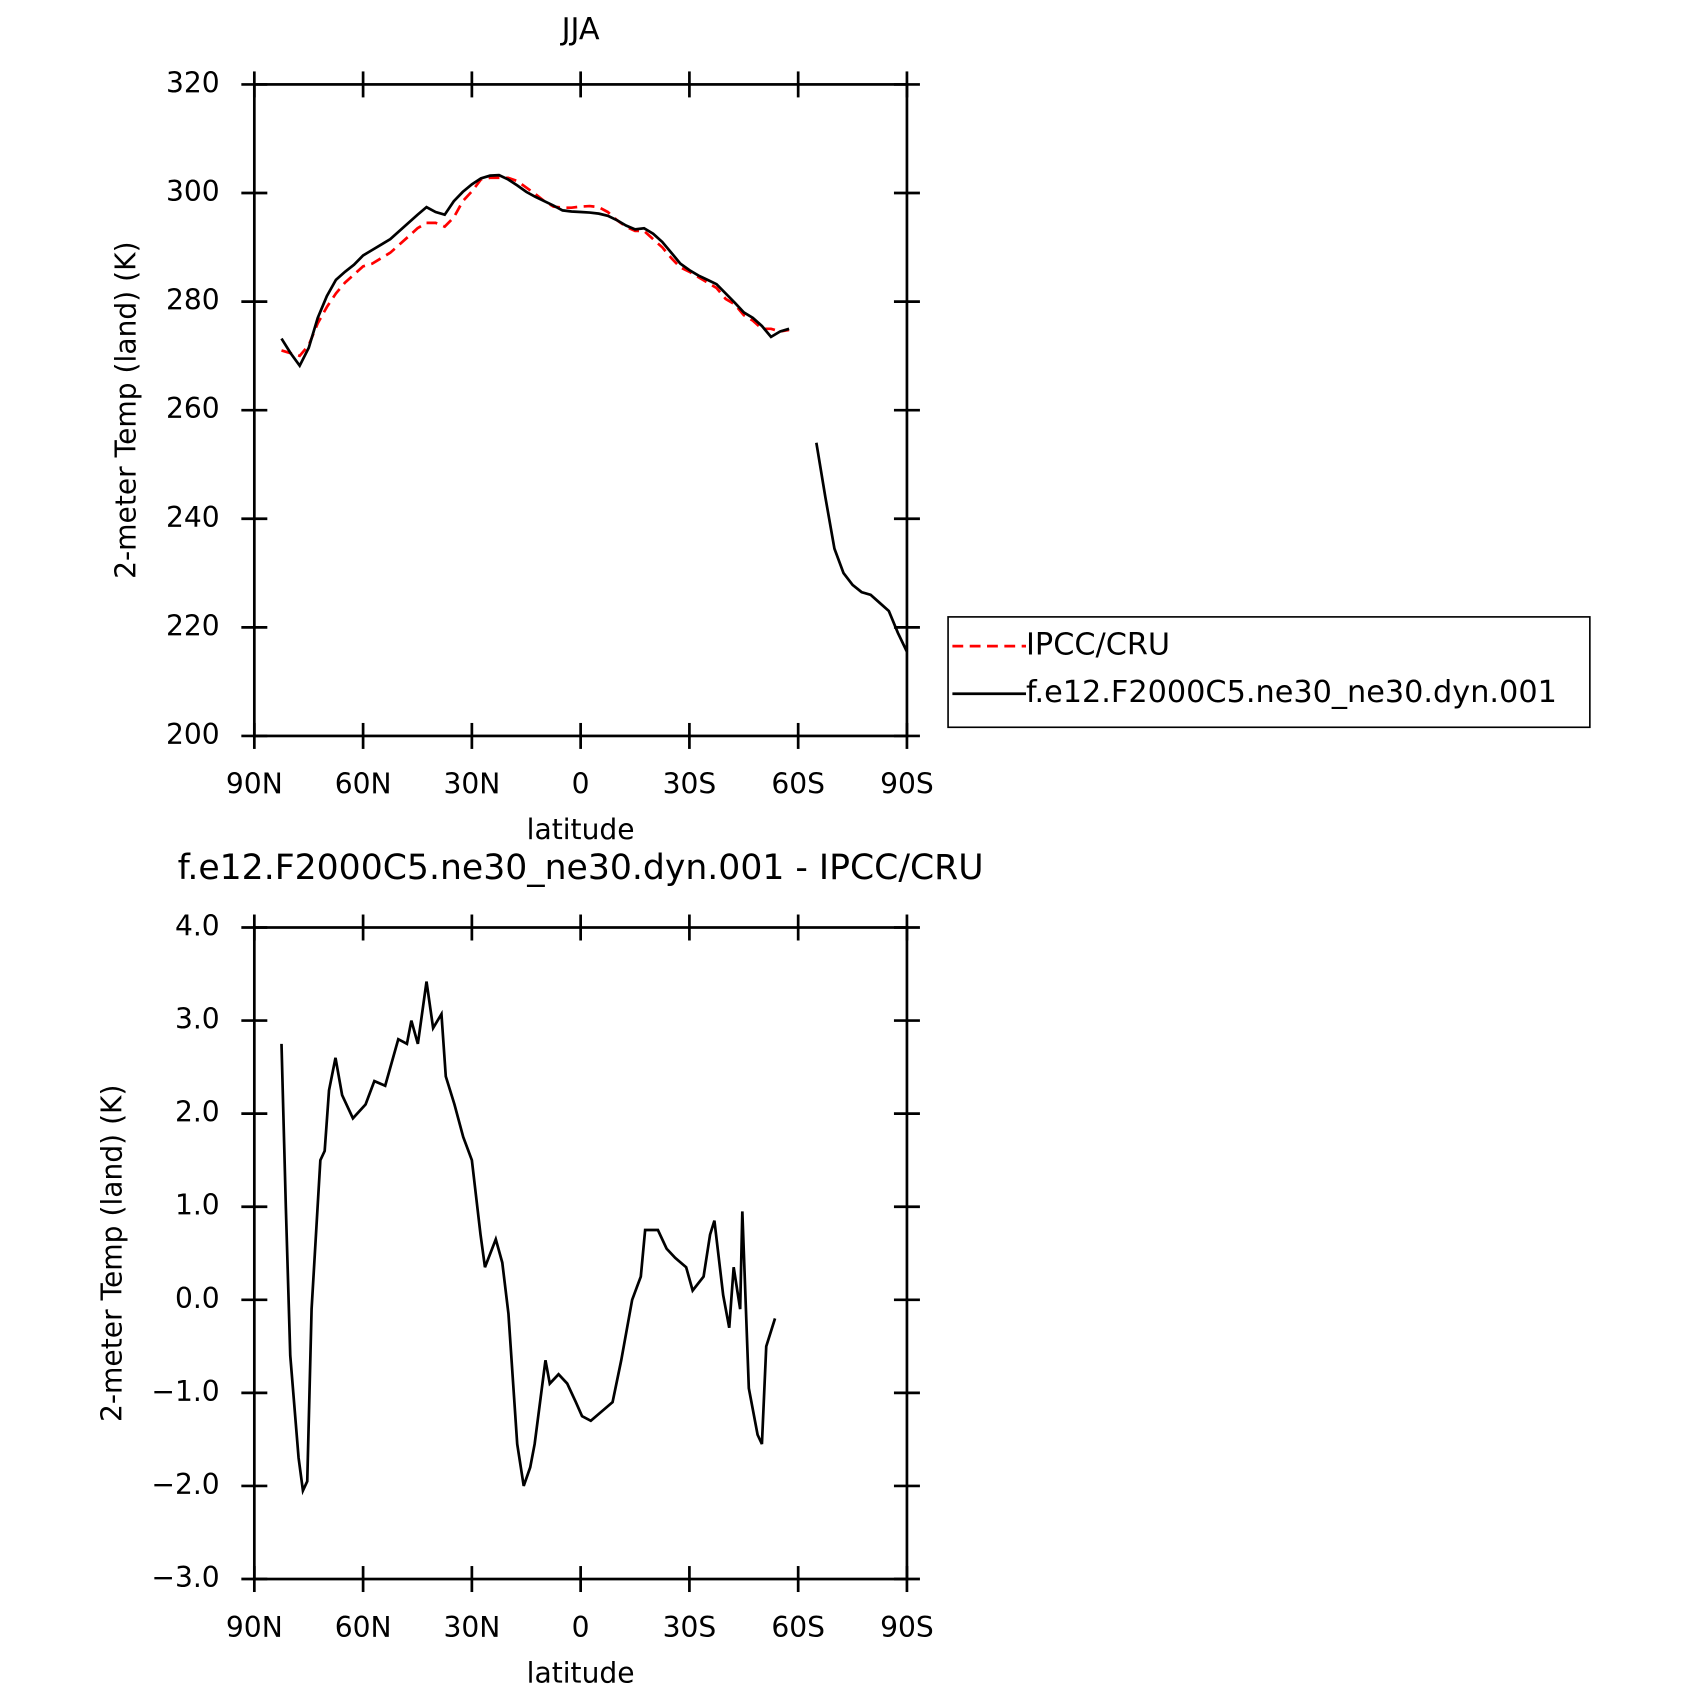 This screenshot has height=1697, width=1697. What do you see at coordinates (193, 734) in the screenshot?
I see `y-tick-label: 200` at bounding box center [193, 734].